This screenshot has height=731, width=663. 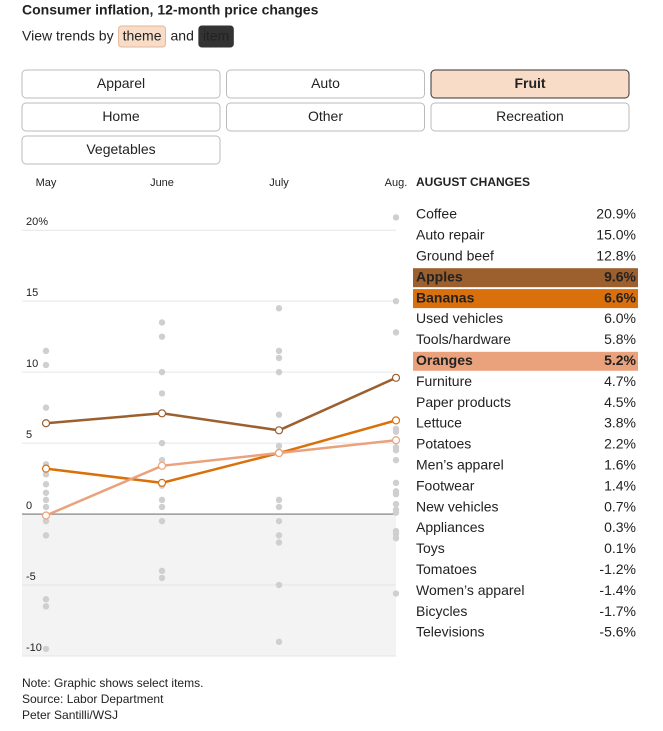 What do you see at coordinates (446, 569) in the screenshot?
I see `list-item: Tomatoes` at bounding box center [446, 569].